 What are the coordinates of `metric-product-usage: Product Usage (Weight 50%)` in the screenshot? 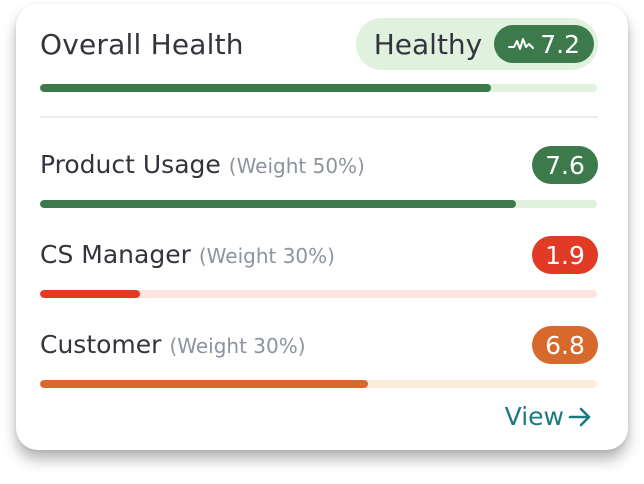 It's located at (202, 164).